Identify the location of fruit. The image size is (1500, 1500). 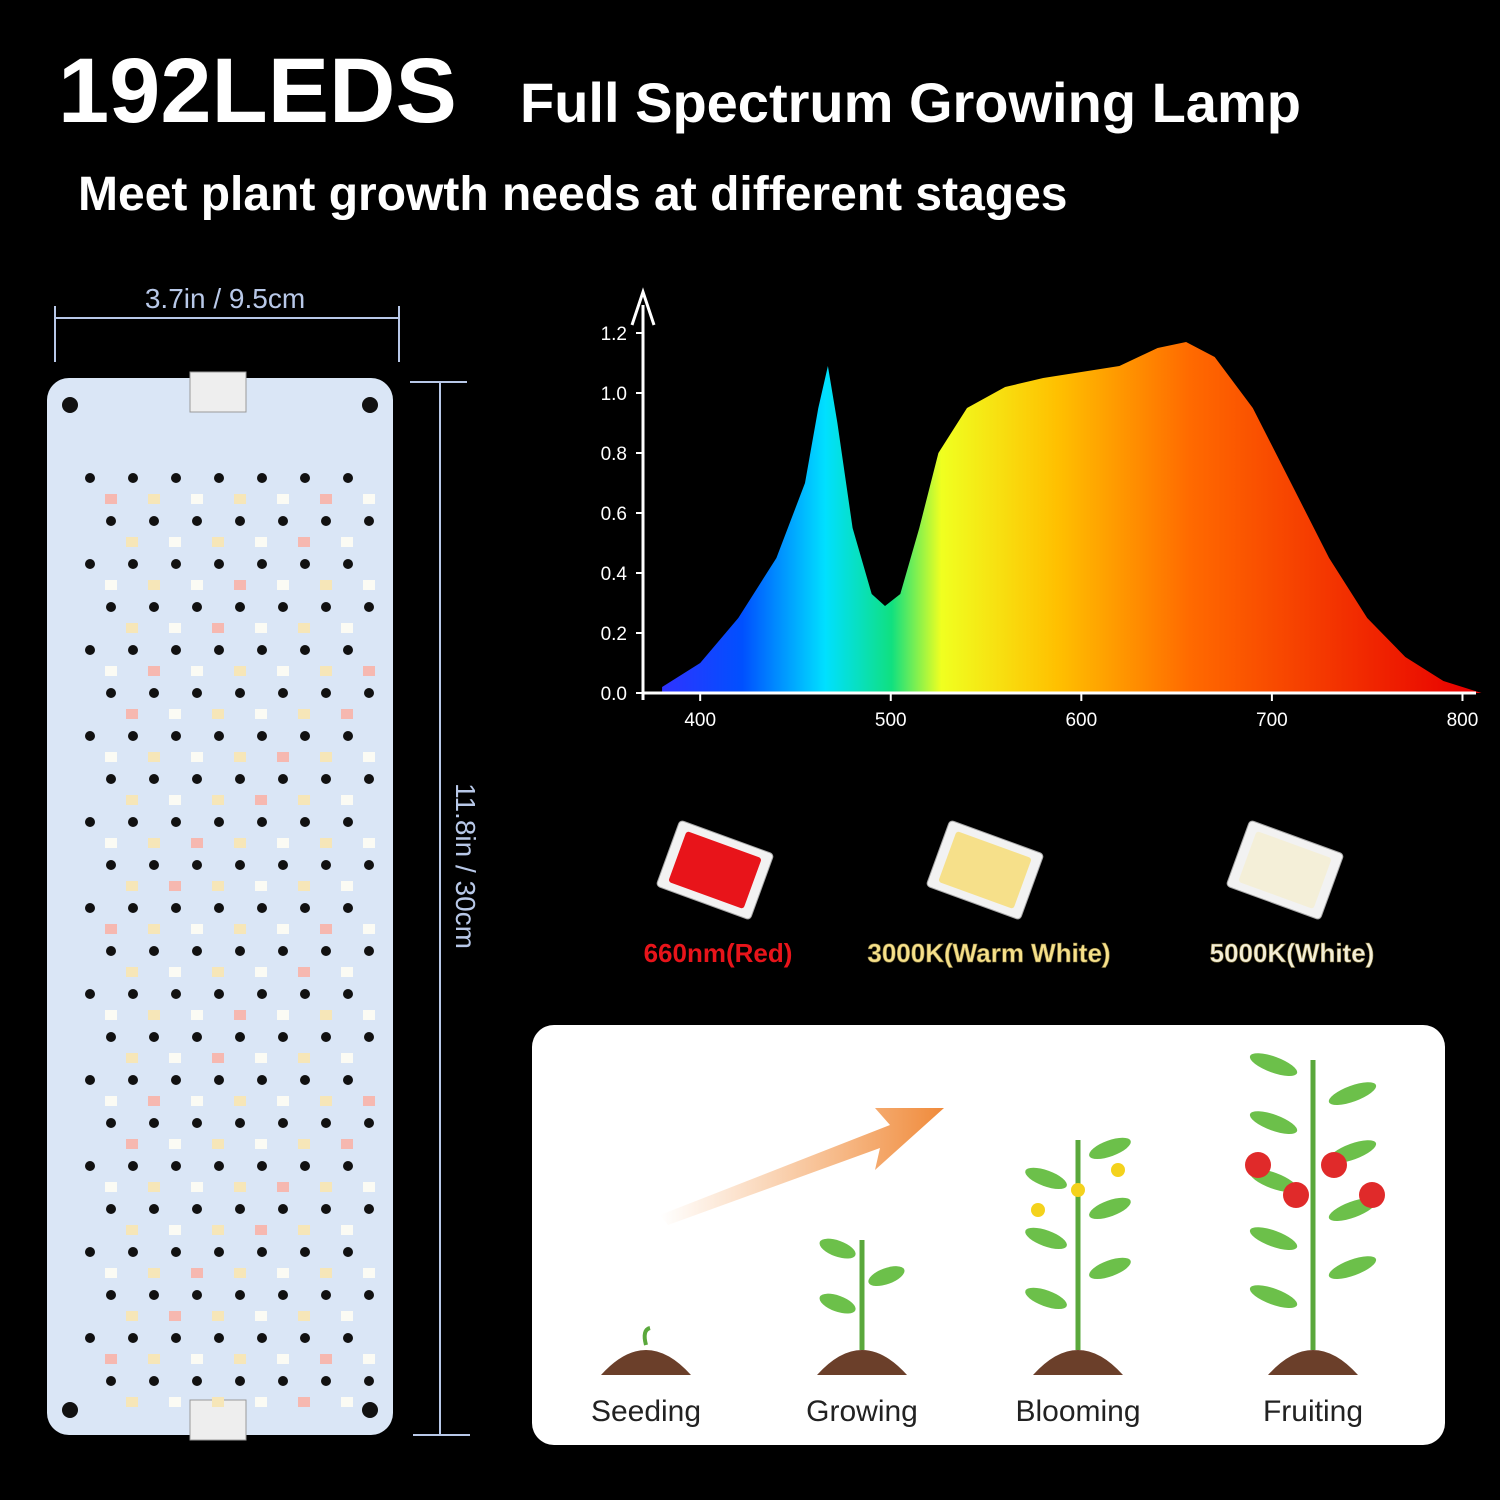
(1296, 1195).